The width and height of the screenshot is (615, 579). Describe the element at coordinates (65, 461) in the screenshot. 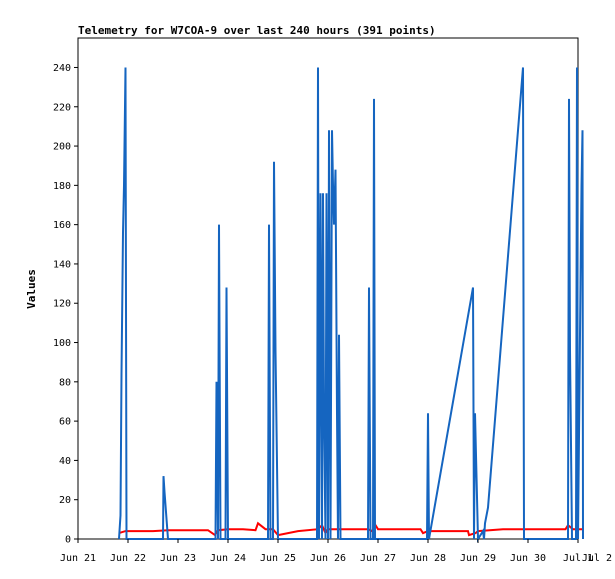

I see `y-tick-label-2: 40` at that location.